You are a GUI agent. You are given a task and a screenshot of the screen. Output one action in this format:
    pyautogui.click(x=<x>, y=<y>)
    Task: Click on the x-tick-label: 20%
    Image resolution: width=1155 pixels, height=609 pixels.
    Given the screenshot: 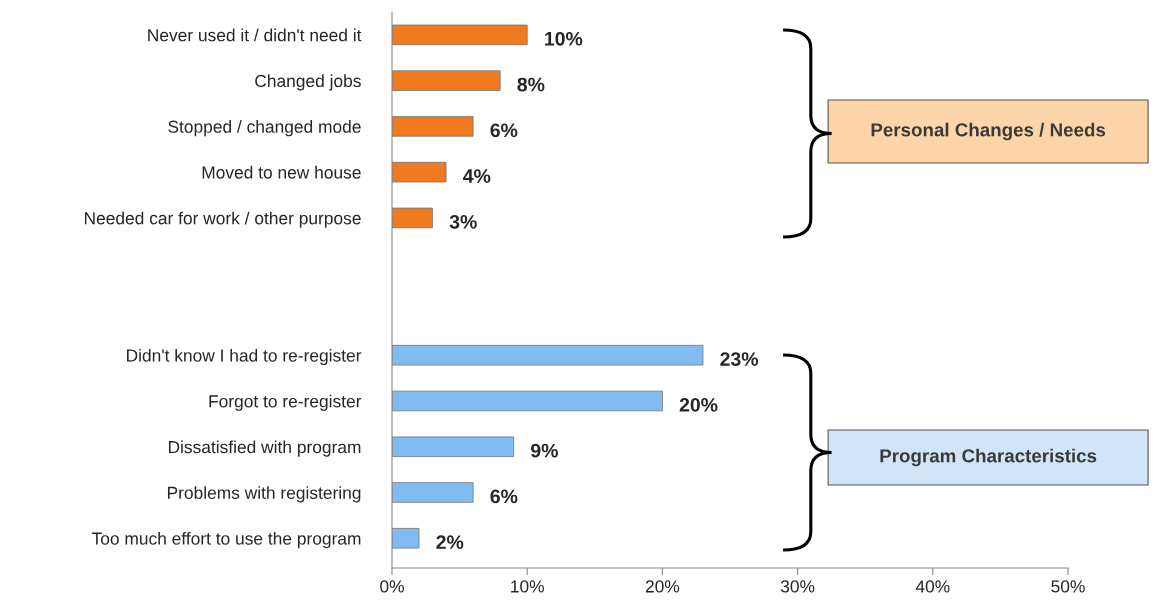 What is the action you would take?
    pyautogui.click(x=662, y=586)
    